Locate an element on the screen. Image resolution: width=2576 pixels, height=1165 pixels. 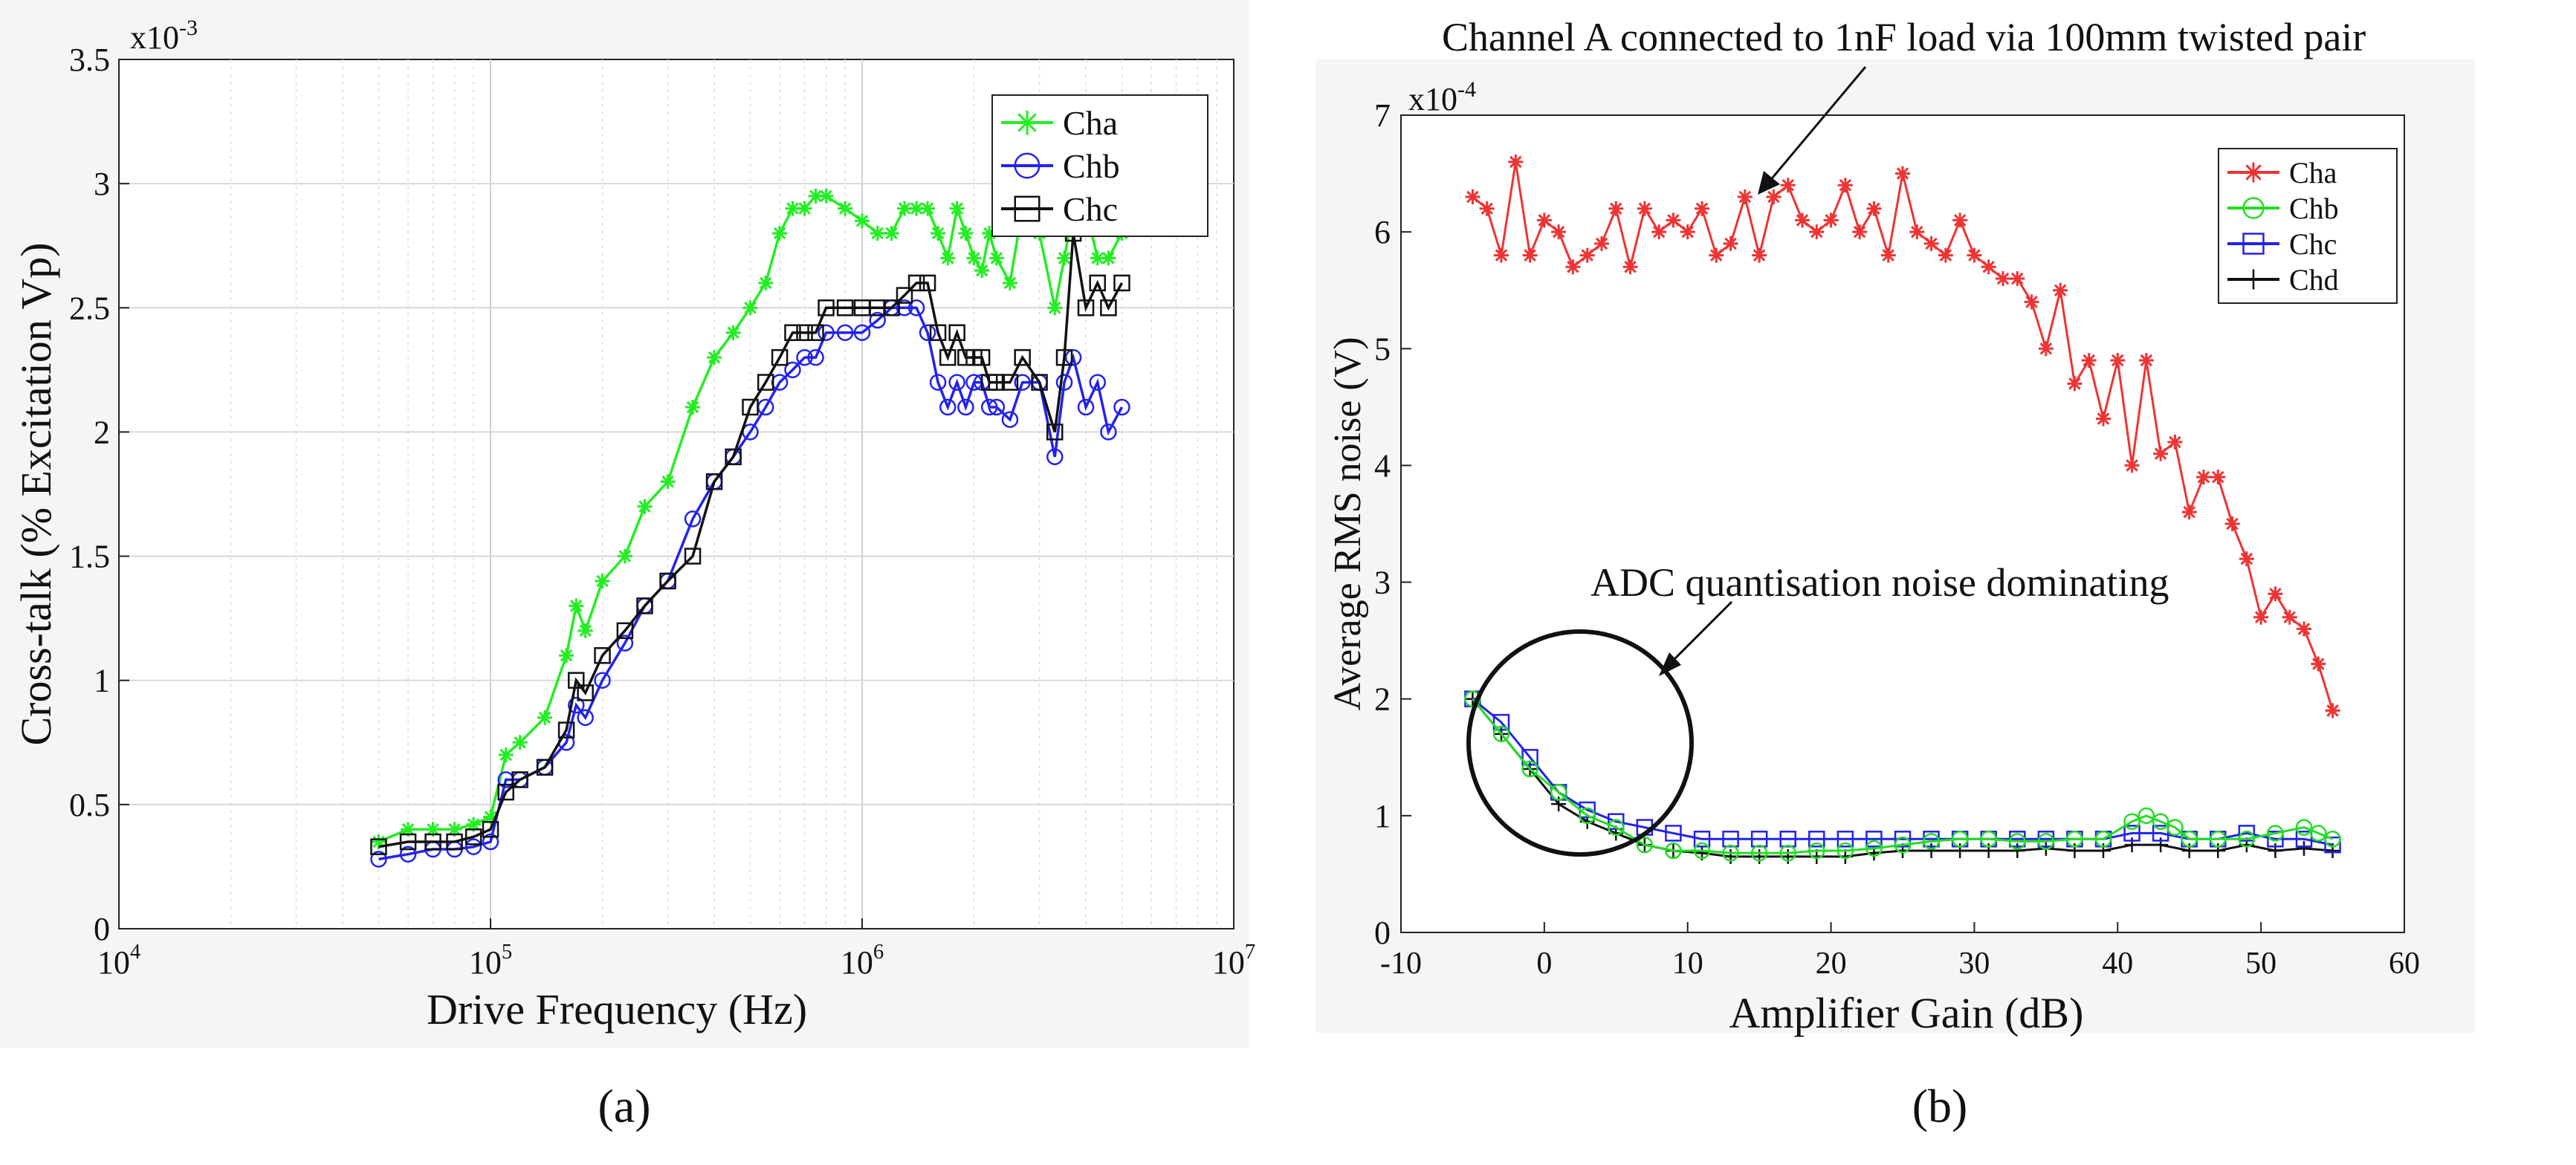
y-tick-label: 6 is located at coordinates (1383, 232).